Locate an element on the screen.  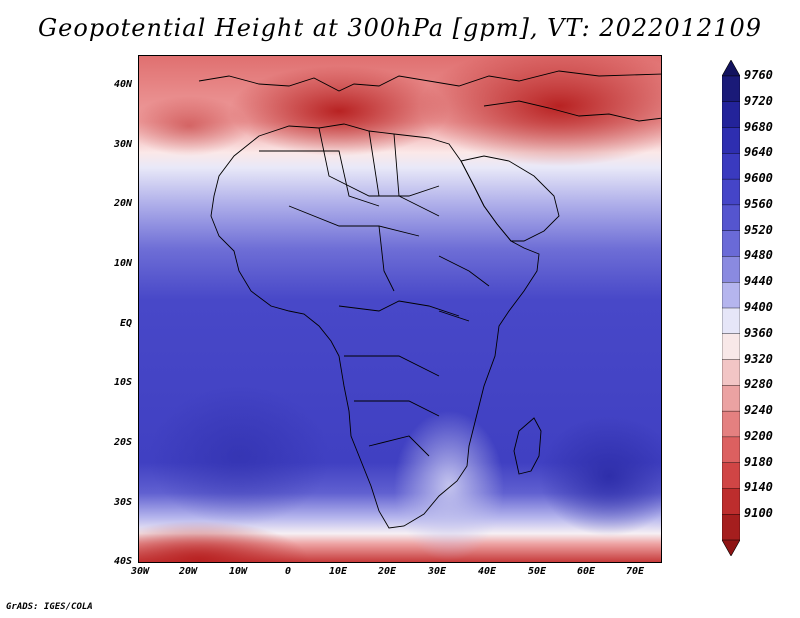
y-tick-label: 40S is located at coordinates (122, 561).